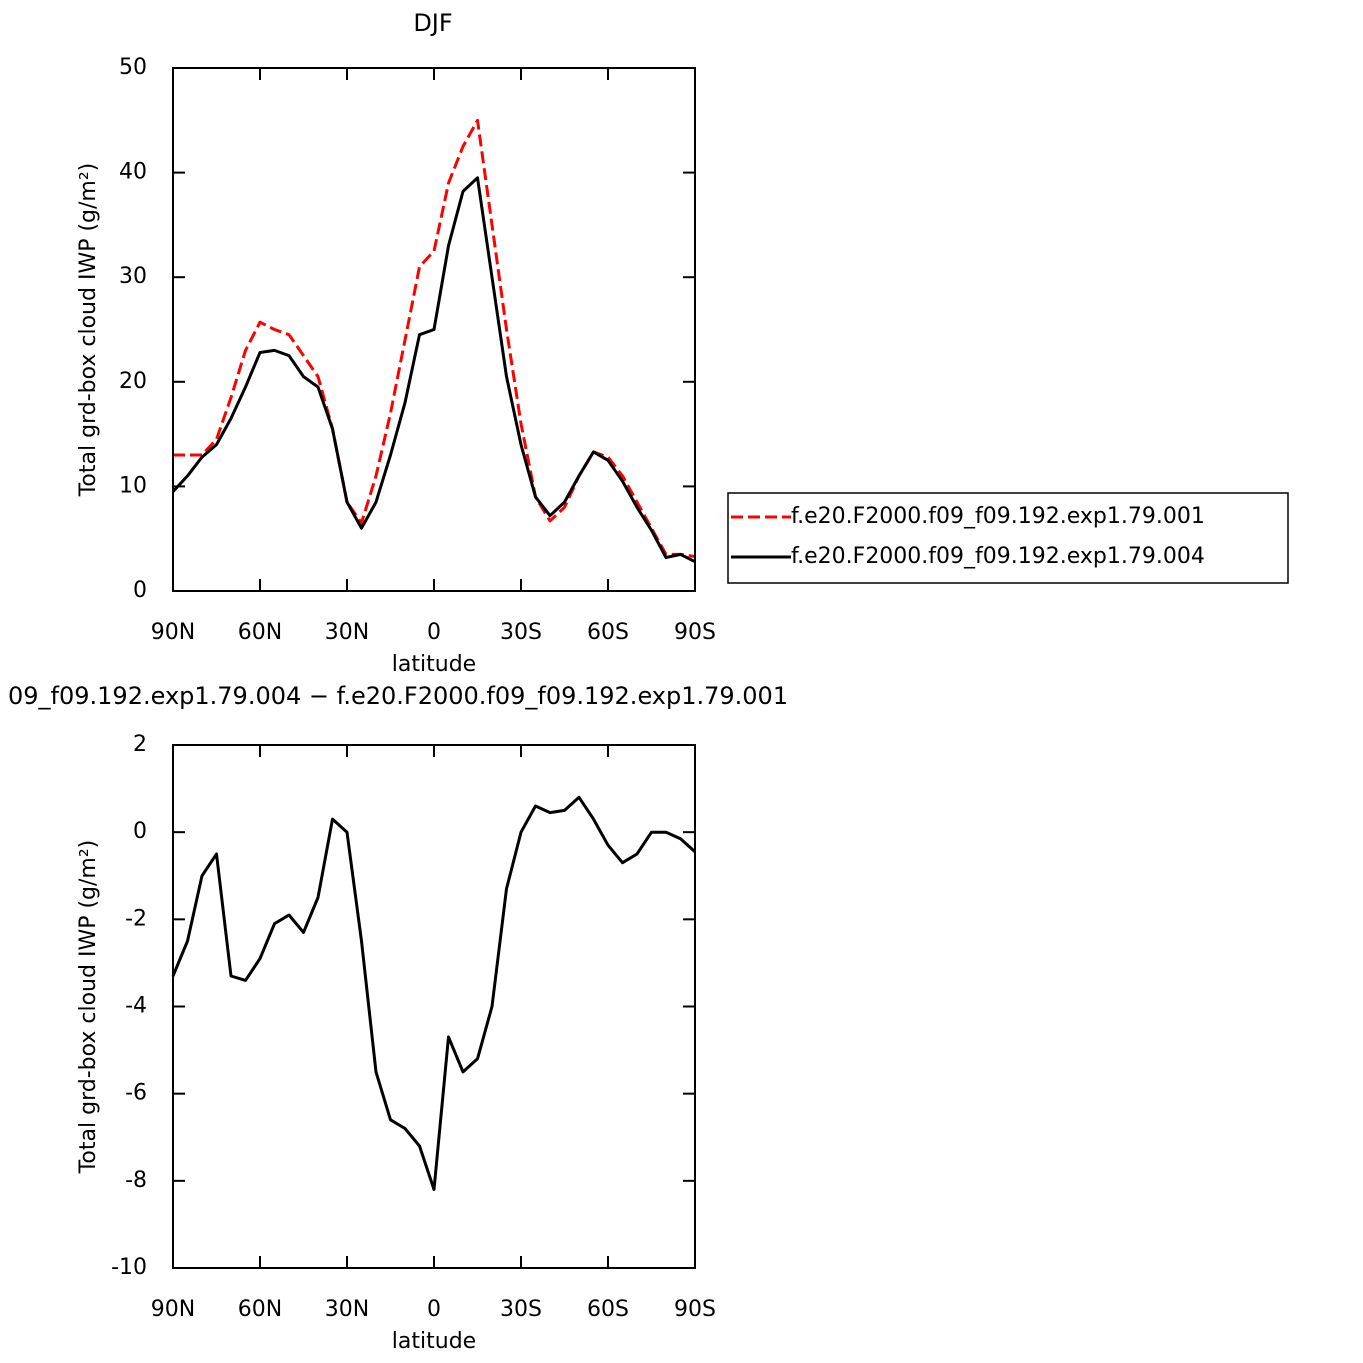 This screenshot has width=1363, height=1363. Describe the element at coordinates (998, 516) in the screenshot. I see `legend-label: f.e20.F2000.f09_f09.192.exp1.79.001` at that location.